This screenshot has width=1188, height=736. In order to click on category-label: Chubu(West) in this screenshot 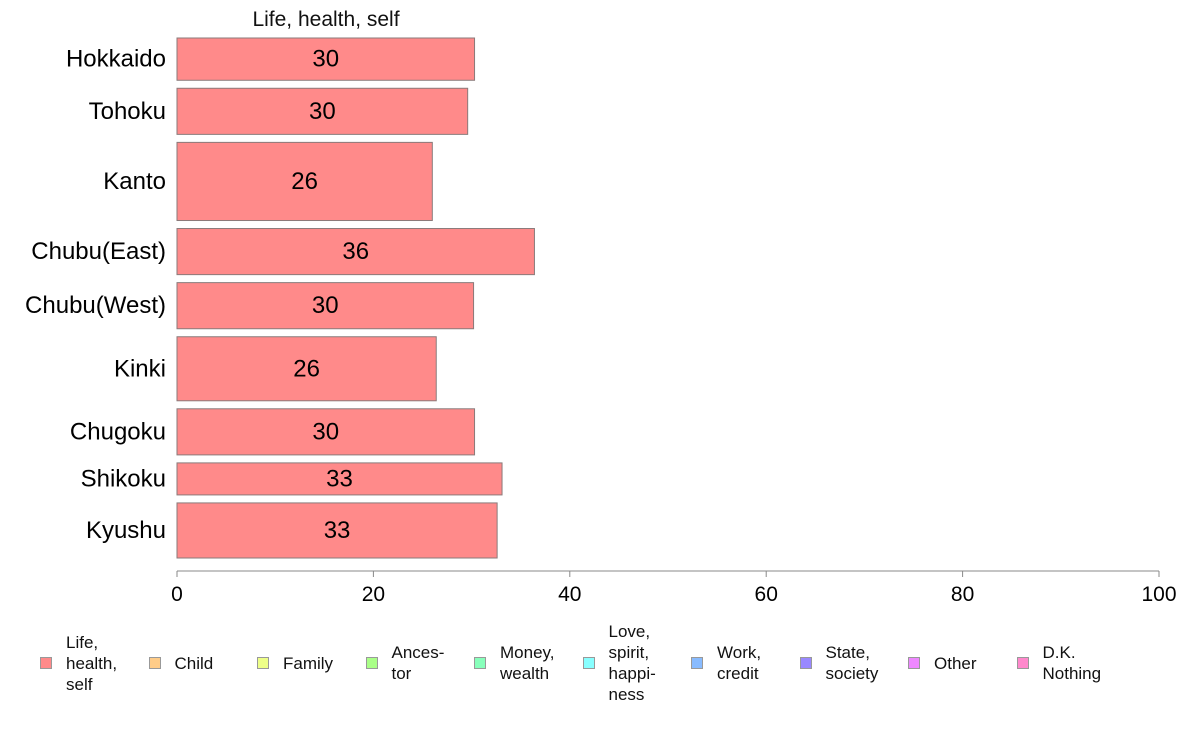, I will do `click(95, 305)`.